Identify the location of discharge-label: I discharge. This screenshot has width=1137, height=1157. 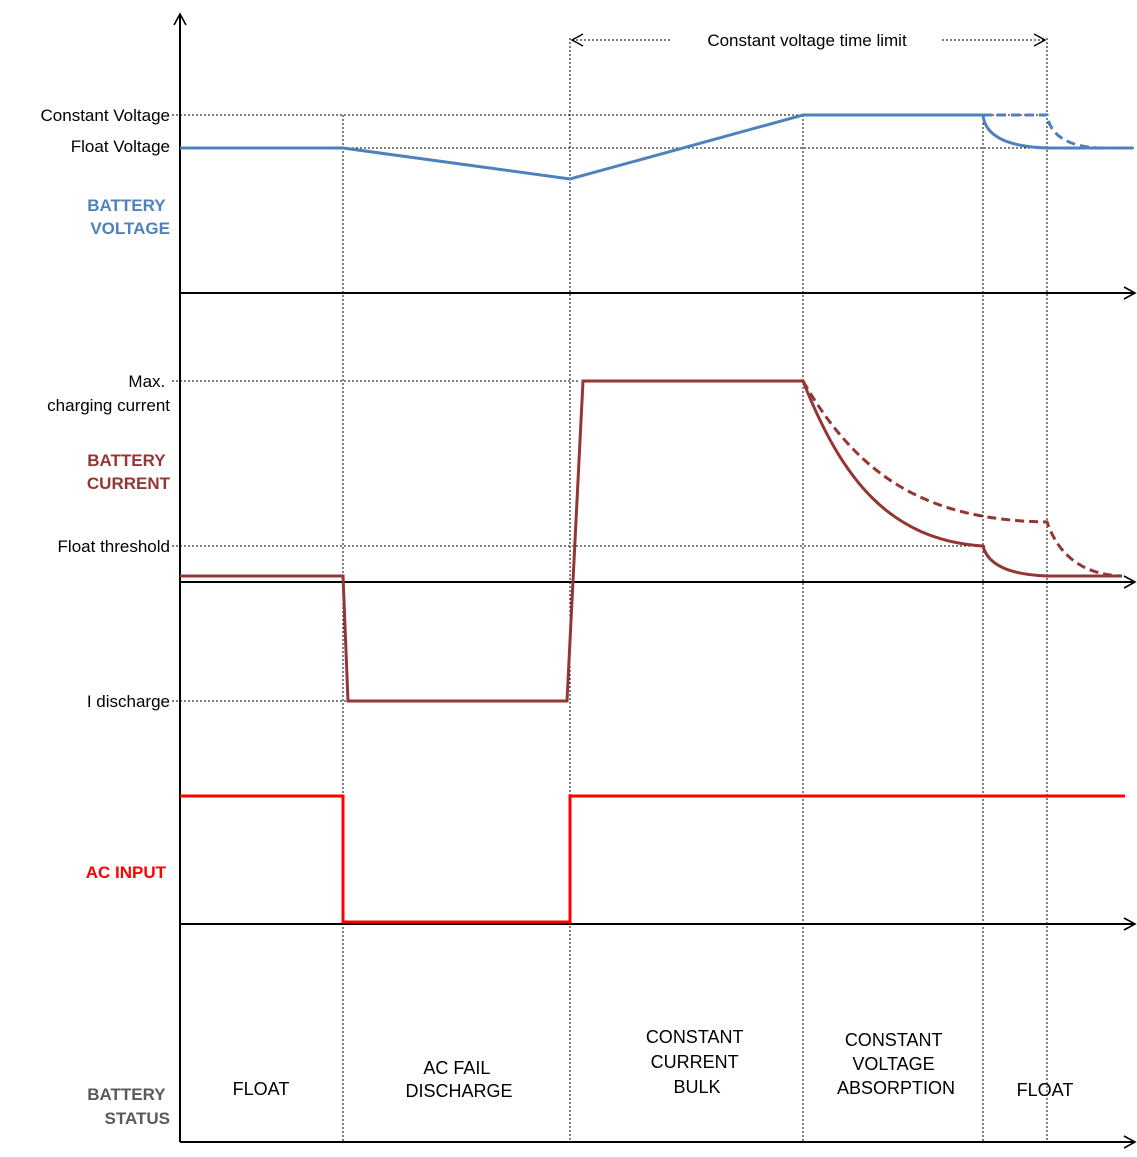
(128, 701).